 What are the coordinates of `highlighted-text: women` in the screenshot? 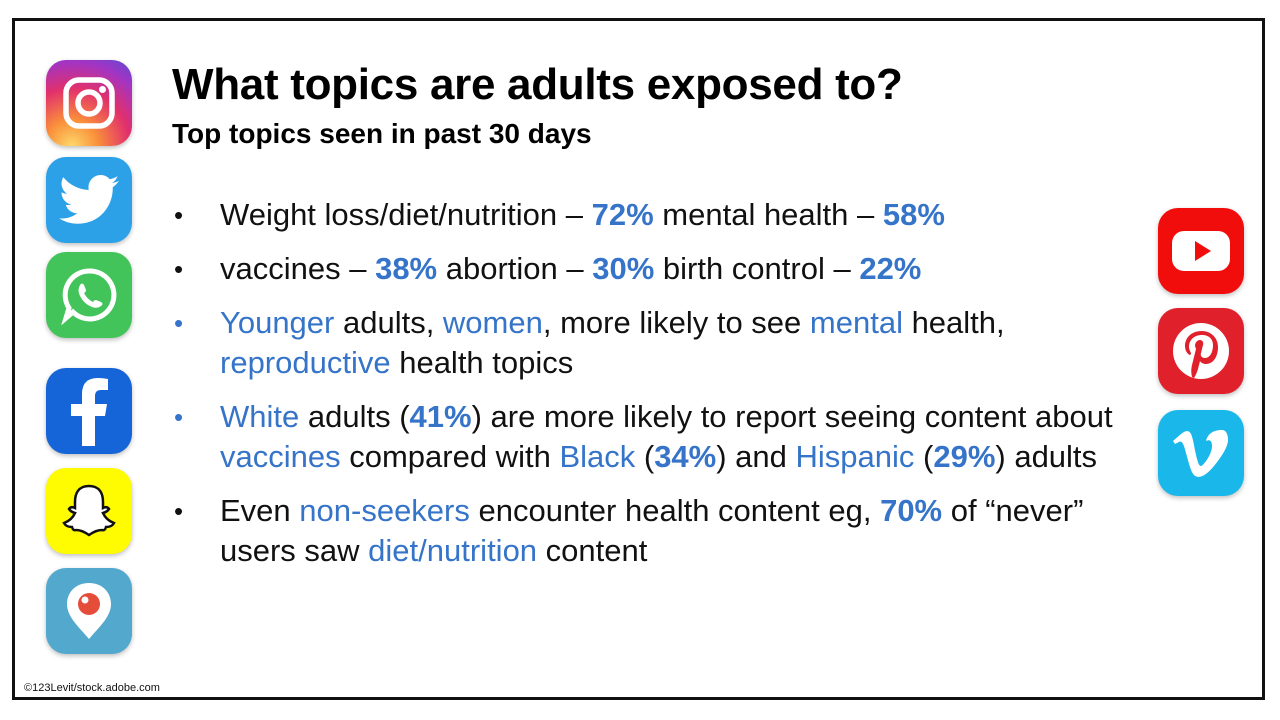 It's located at (492, 322).